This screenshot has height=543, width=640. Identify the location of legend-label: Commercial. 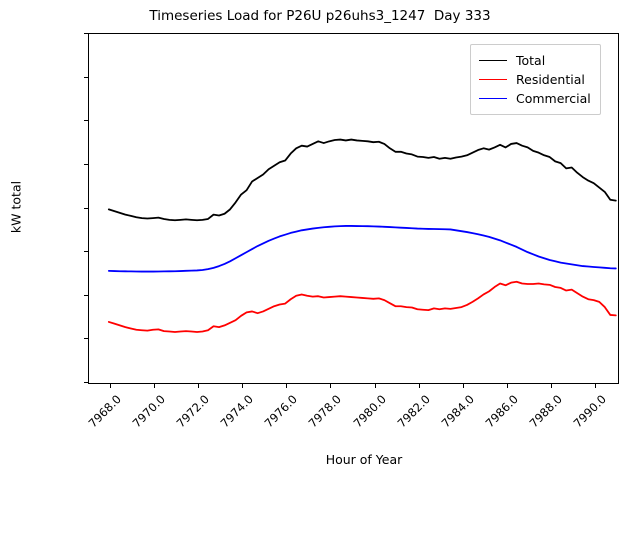
(553, 98).